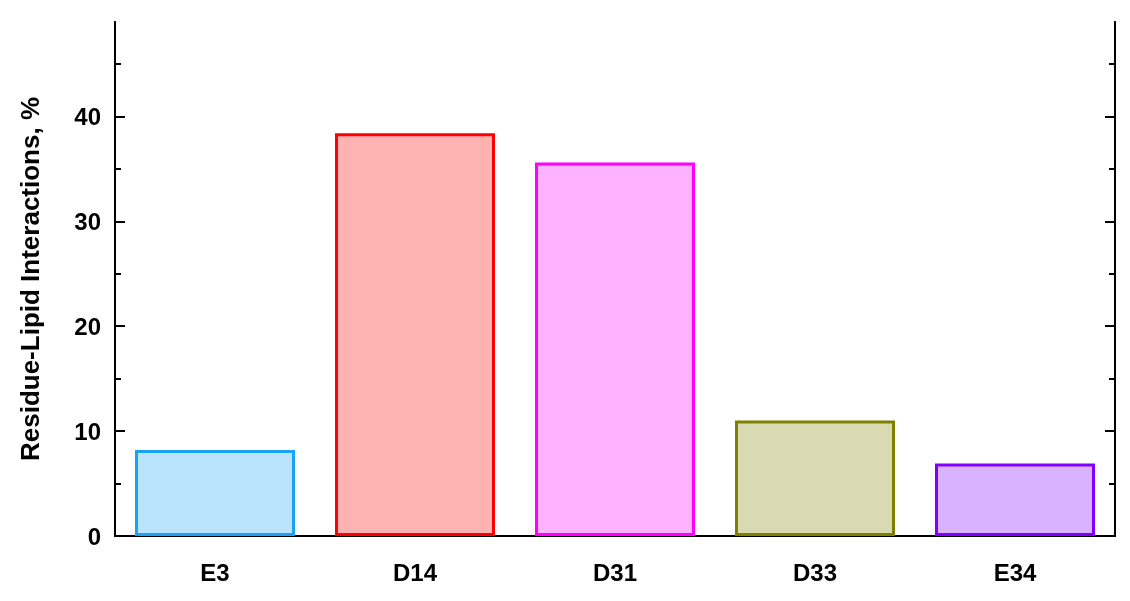 The image size is (1130, 601). What do you see at coordinates (815, 572) in the screenshot?
I see `x-tick-label: D33` at bounding box center [815, 572].